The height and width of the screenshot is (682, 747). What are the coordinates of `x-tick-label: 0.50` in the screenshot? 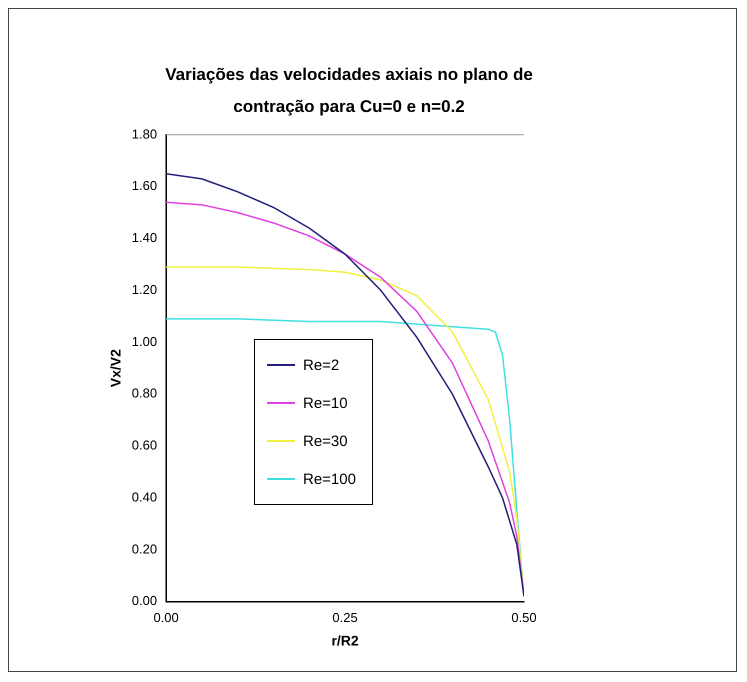 It's located at (524, 617).